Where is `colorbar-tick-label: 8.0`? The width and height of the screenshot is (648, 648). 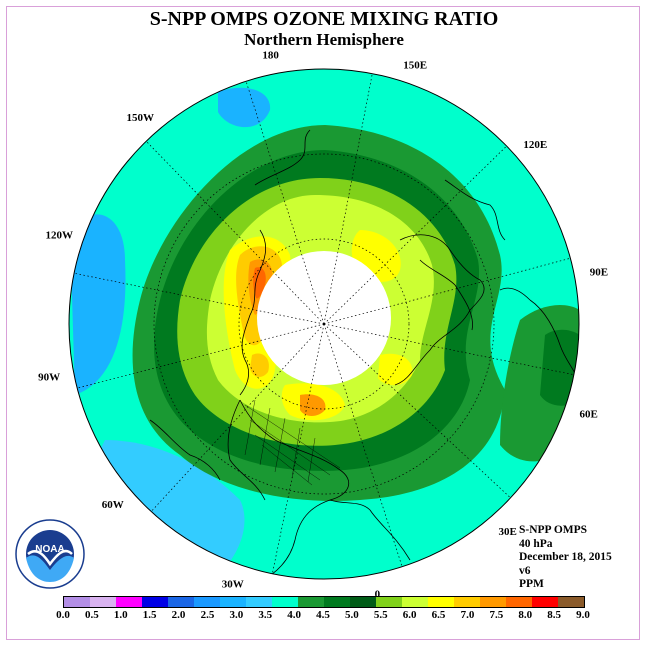 colorbar-tick-label: 8.0 is located at coordinates (525, 615).